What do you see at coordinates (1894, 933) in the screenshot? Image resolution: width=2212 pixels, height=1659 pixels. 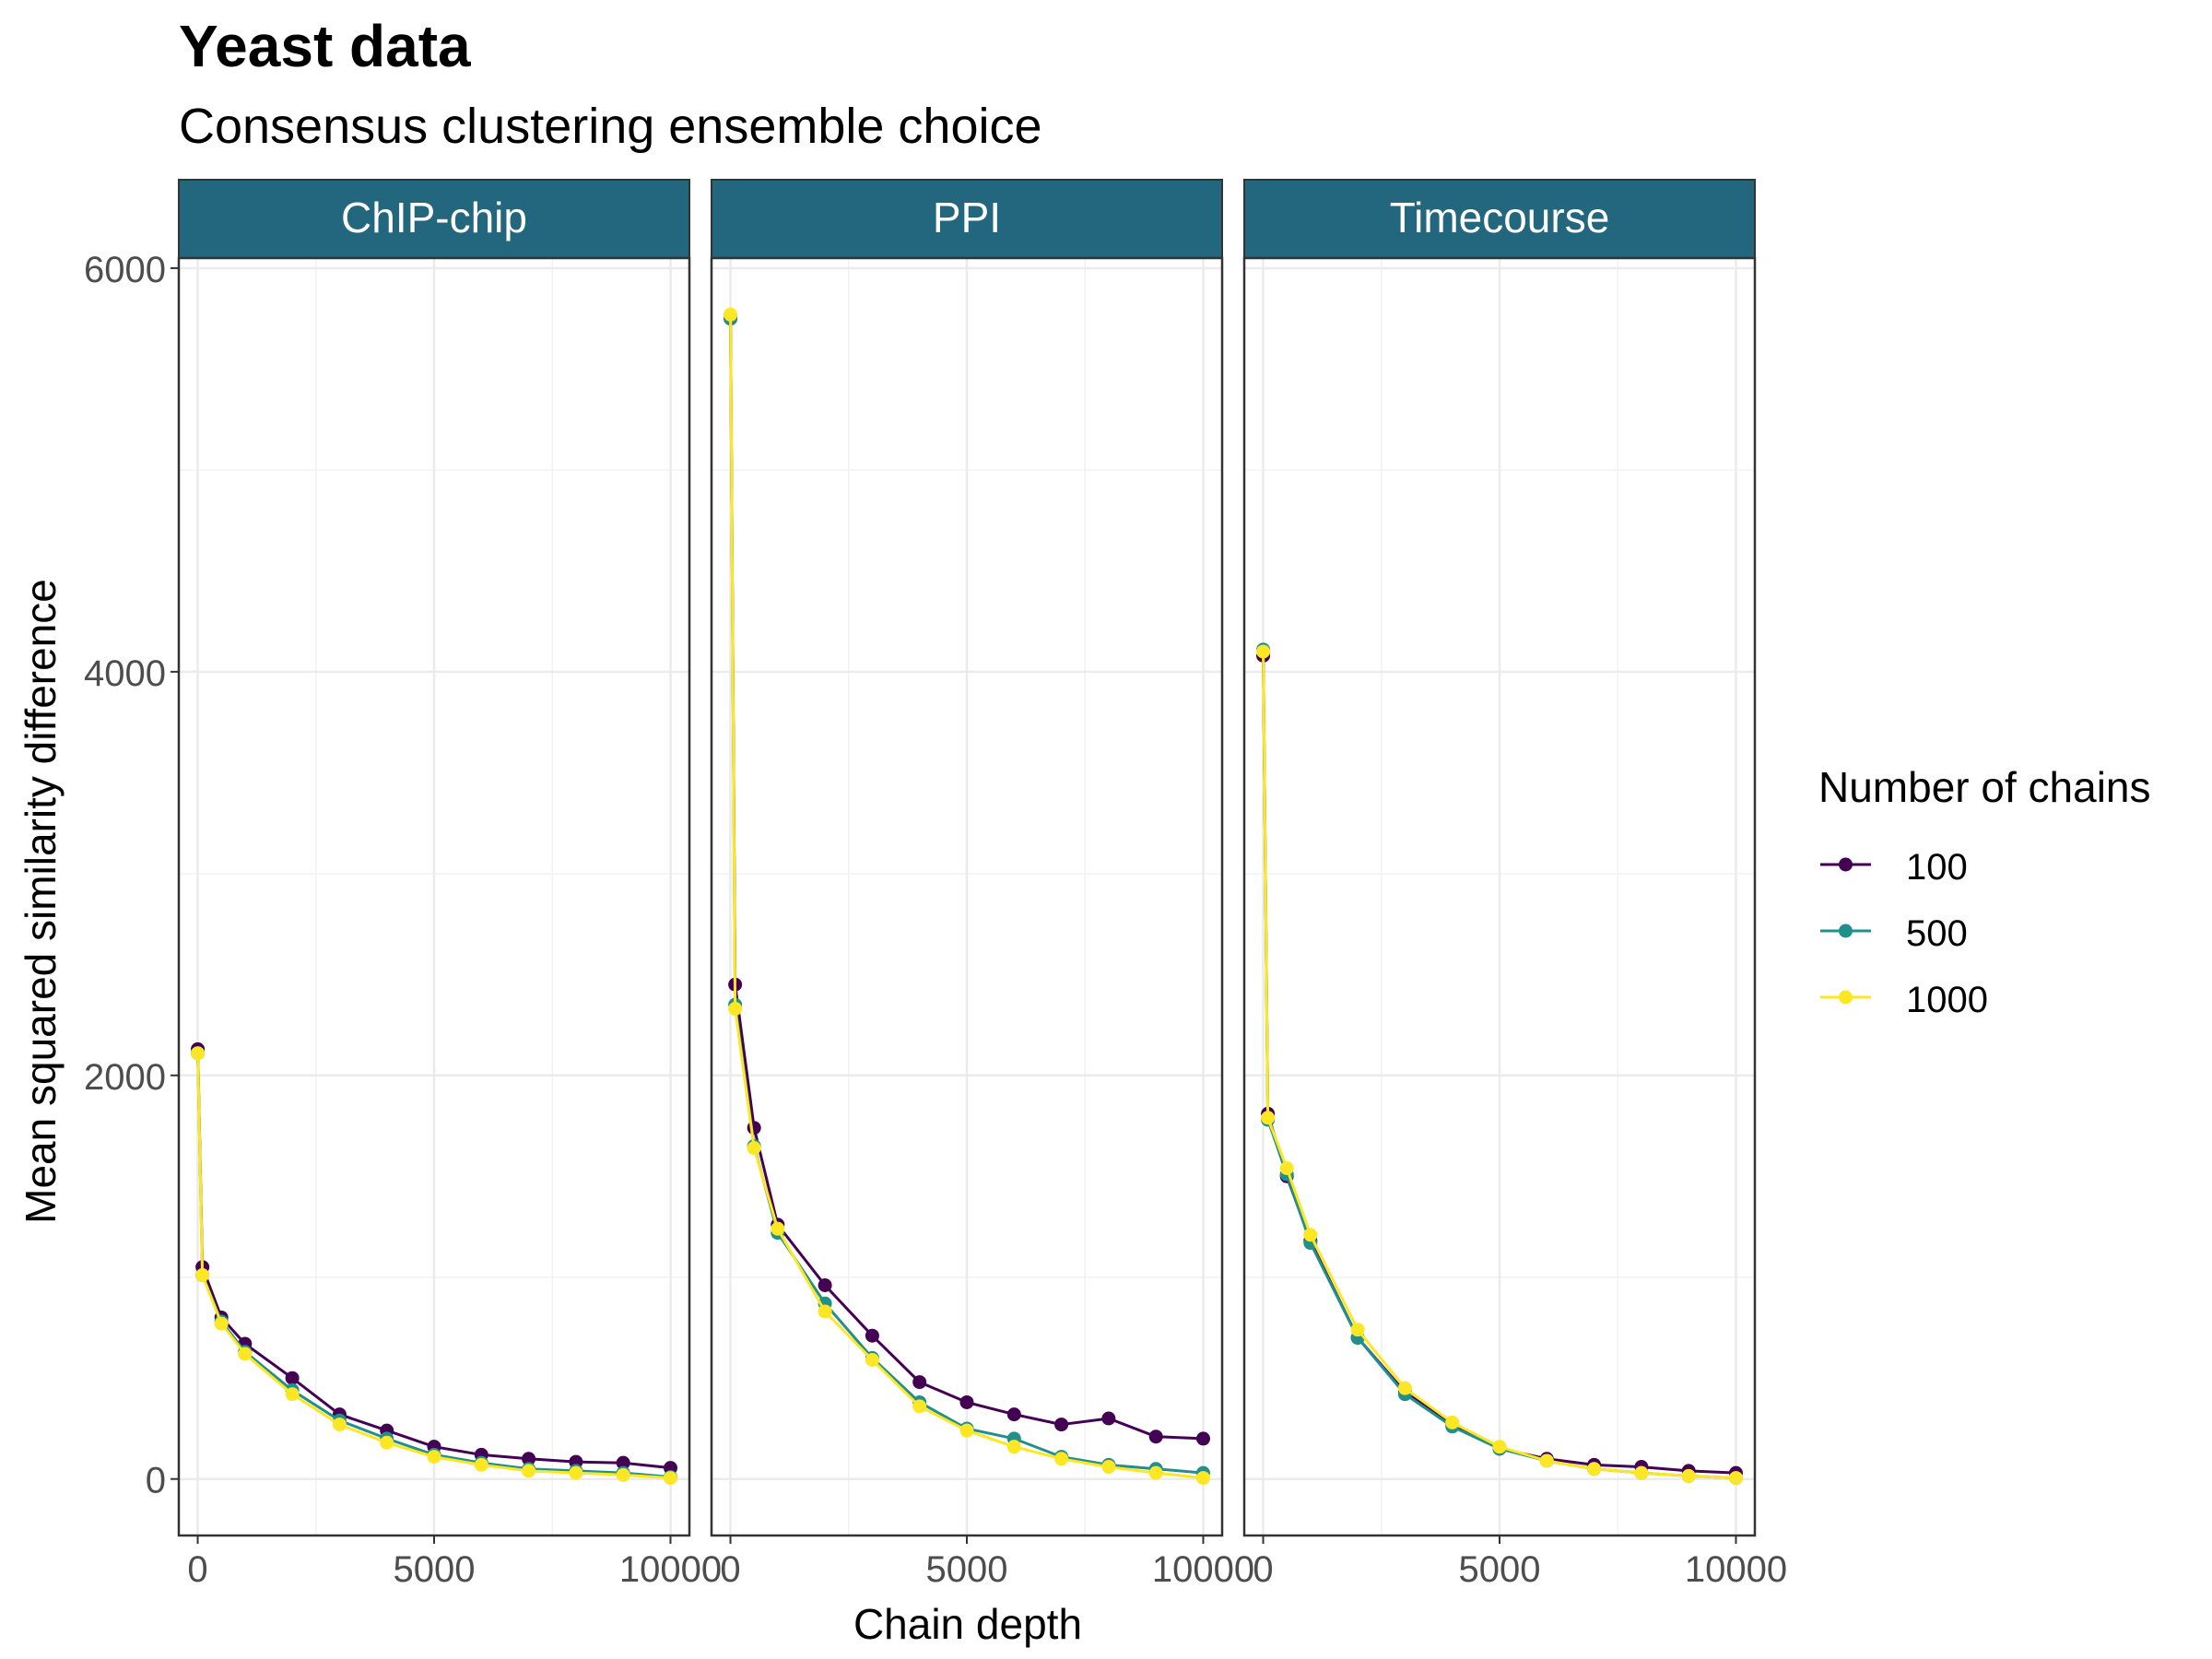 I see `legend-item-500: 500` at bounding box center [1894, 933].